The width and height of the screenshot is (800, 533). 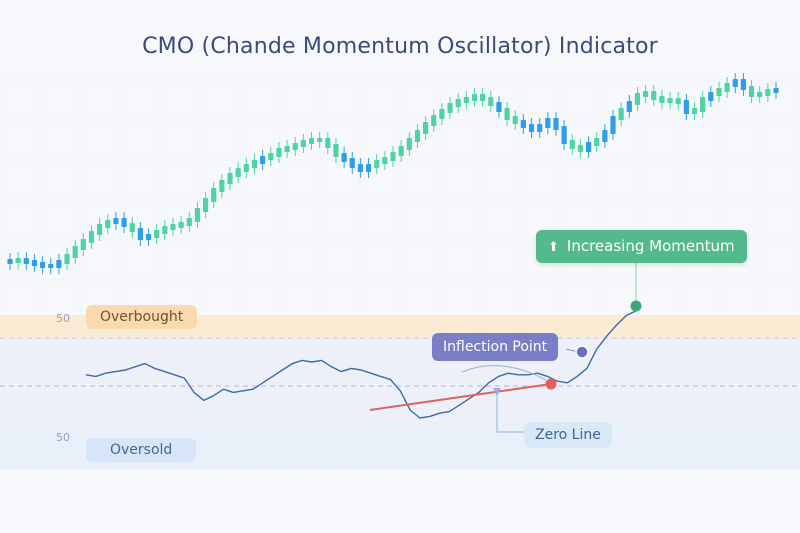 What do you see at coordinates (510, 412) in the screenshot?
I see `zero-line-connector` at bounding box center [510, 412].